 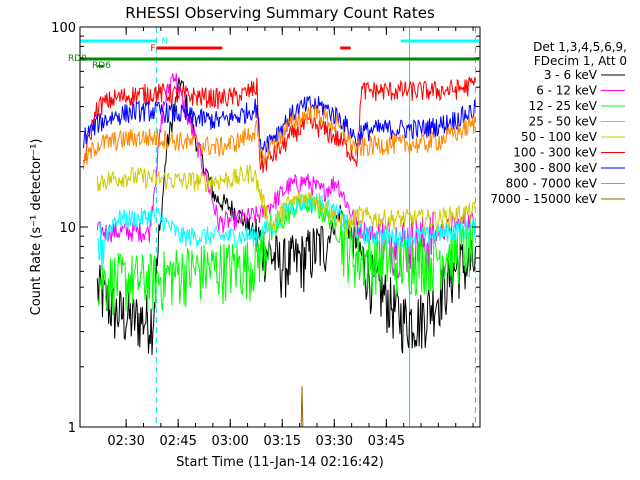 I want to click on x-tick-label: 02:30, so click(x=125, y=441).